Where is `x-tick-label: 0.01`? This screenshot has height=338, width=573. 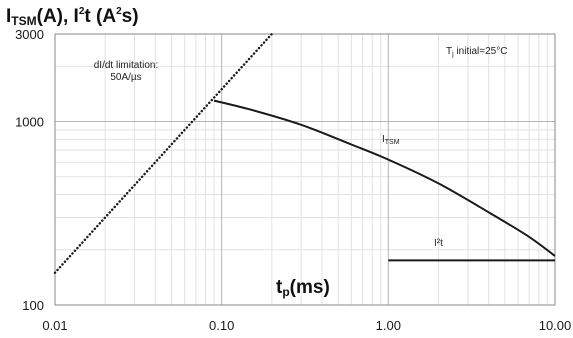
x-tick-label: 0.01 is located at coordinates (54, 325).